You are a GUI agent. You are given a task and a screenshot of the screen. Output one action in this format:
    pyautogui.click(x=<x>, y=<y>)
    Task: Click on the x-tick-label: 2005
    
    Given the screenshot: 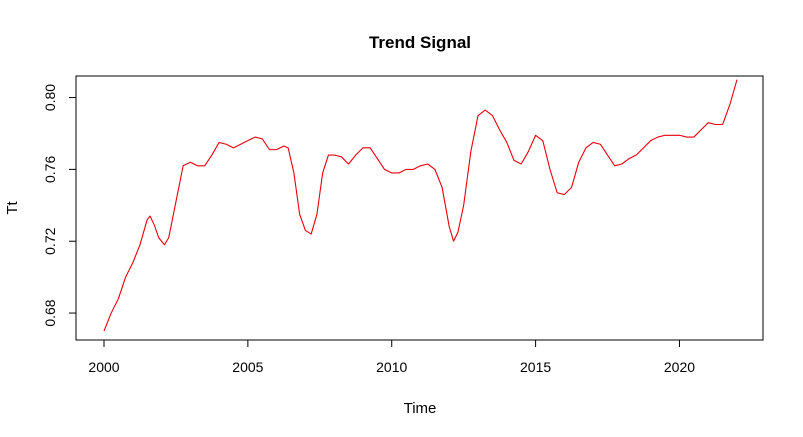 What is the action you would take?
    pyautogui.click(x=247, y=367)
    